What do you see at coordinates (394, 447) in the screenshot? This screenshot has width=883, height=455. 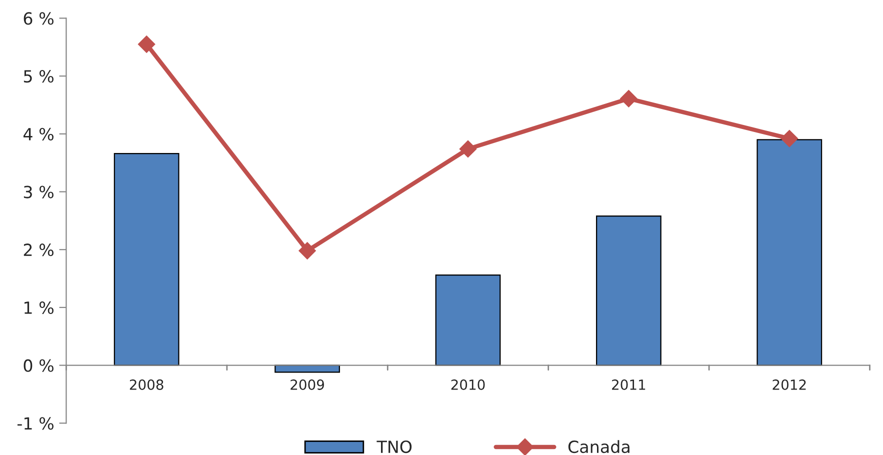 I see `legend-label: TNO` at bounding box center [394, 447].